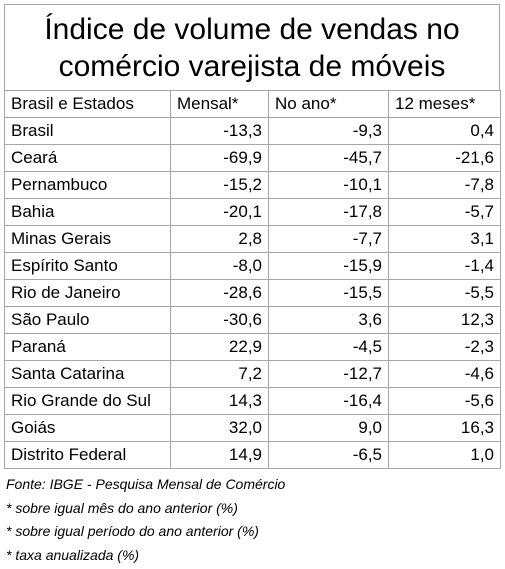 Image resolution: width=505 pixels, height=569 pixels. Describe the element at coordinates (328, 212) in the screenshot. I see `year-value-cell: -17,8` at that location.